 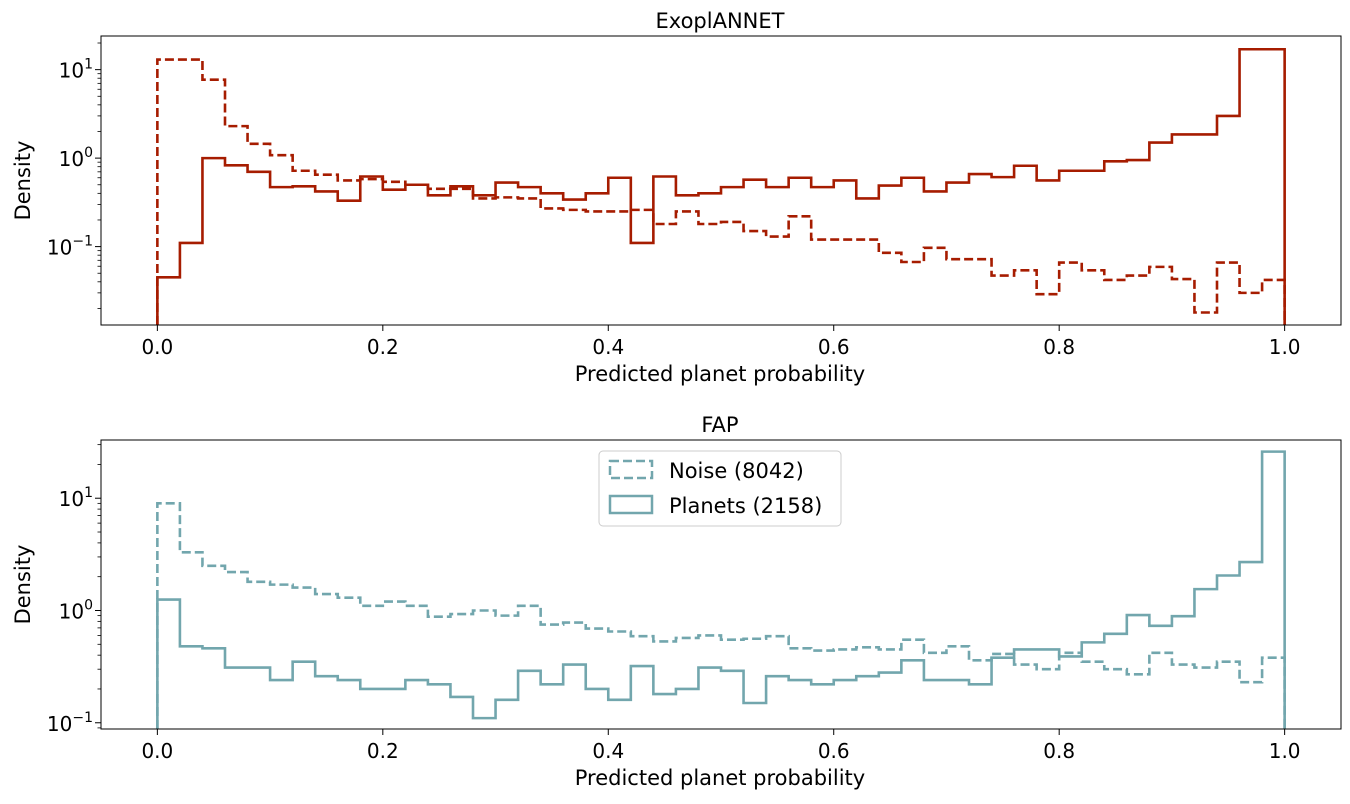 I want to click on legend-swatch-solid, so click(x=631, y=504).